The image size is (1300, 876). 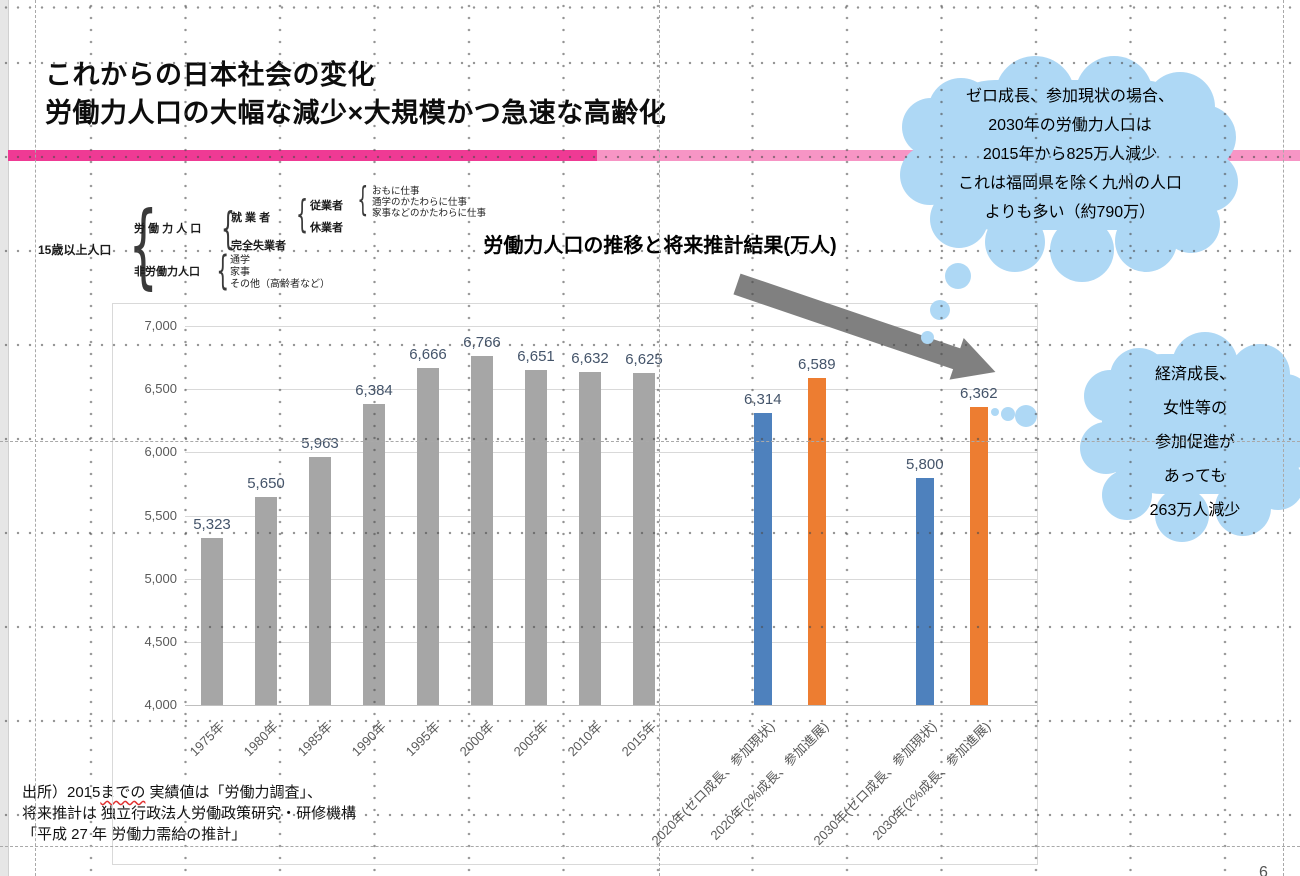 What do you see at coordinates (160, 389) in the screenshot?
I see `y-axis-tick-label: 6,500` at bounding box center [160, 389].